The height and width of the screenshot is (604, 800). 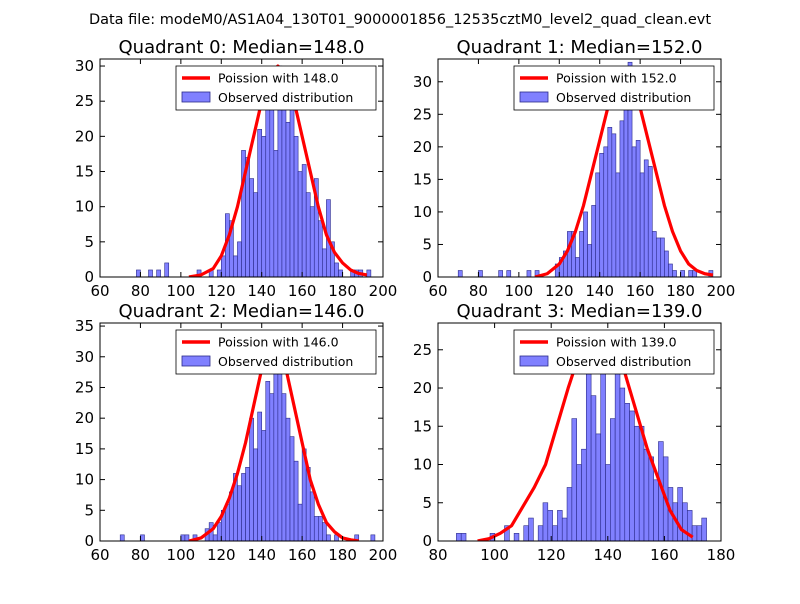 What do you see at coordinates (422, 426) in the screenshot?
I see `y-tick-label: 15` at bounding box center [422, 426].